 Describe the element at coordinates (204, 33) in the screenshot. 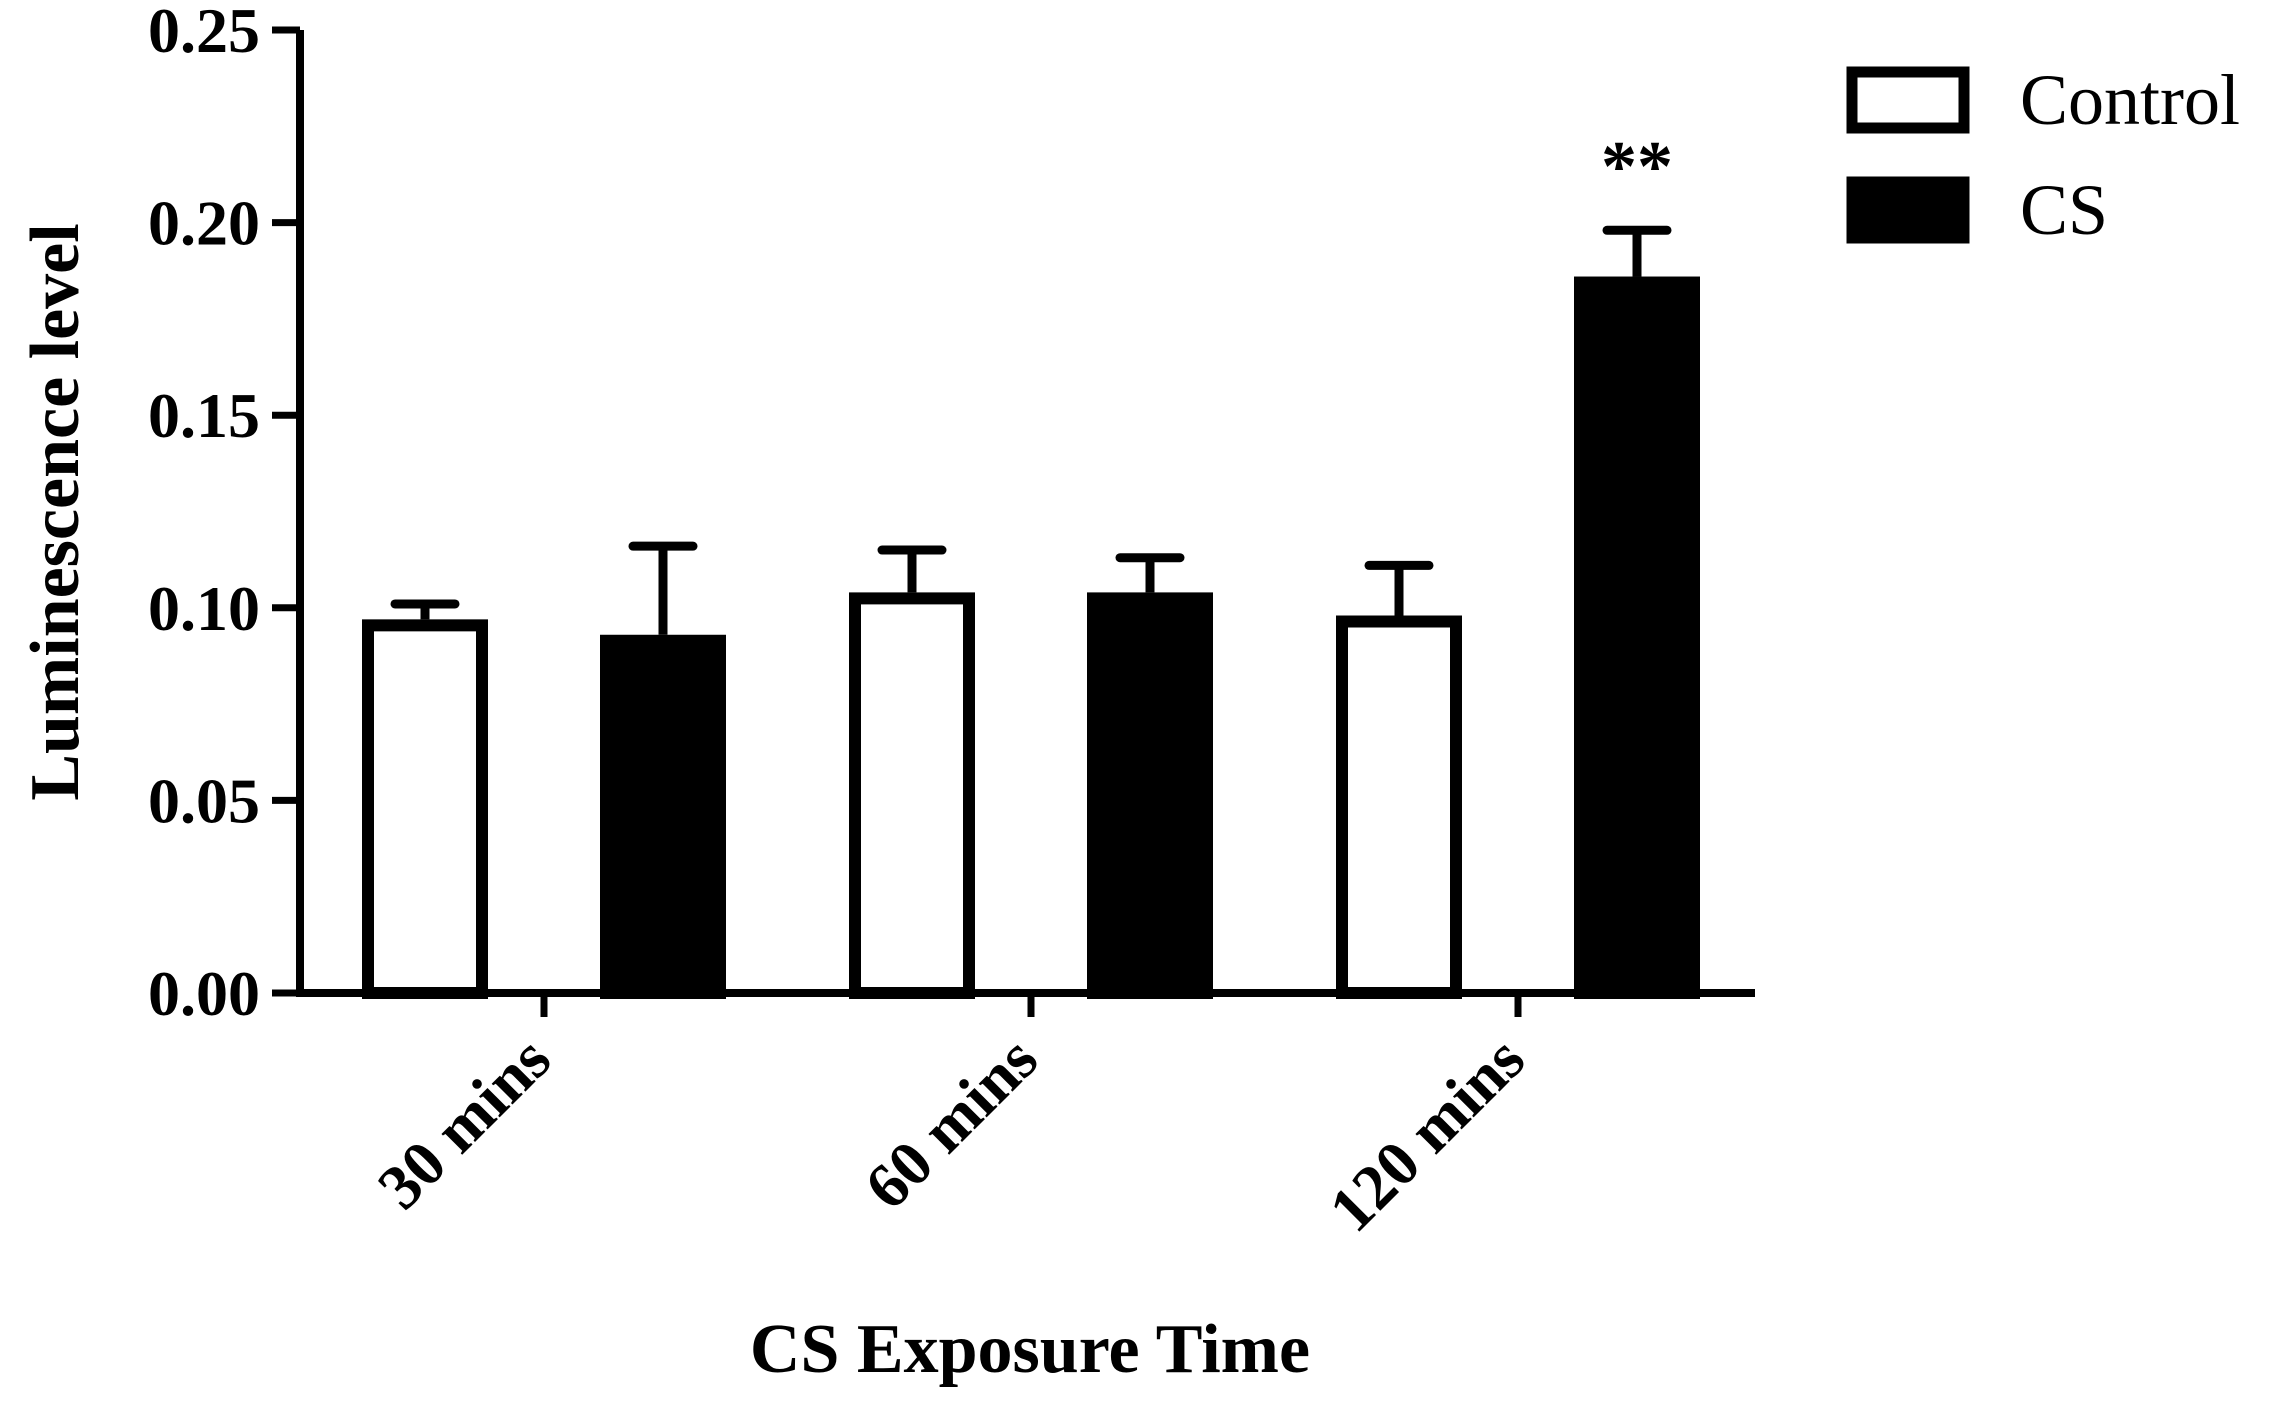

I see `y-tick-label: 0.25` at that location.